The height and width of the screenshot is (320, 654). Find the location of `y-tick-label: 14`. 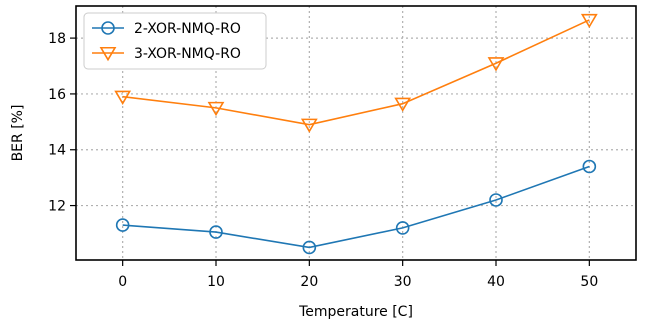

y-tick-label: 14 is located at coordinates (57, 151).